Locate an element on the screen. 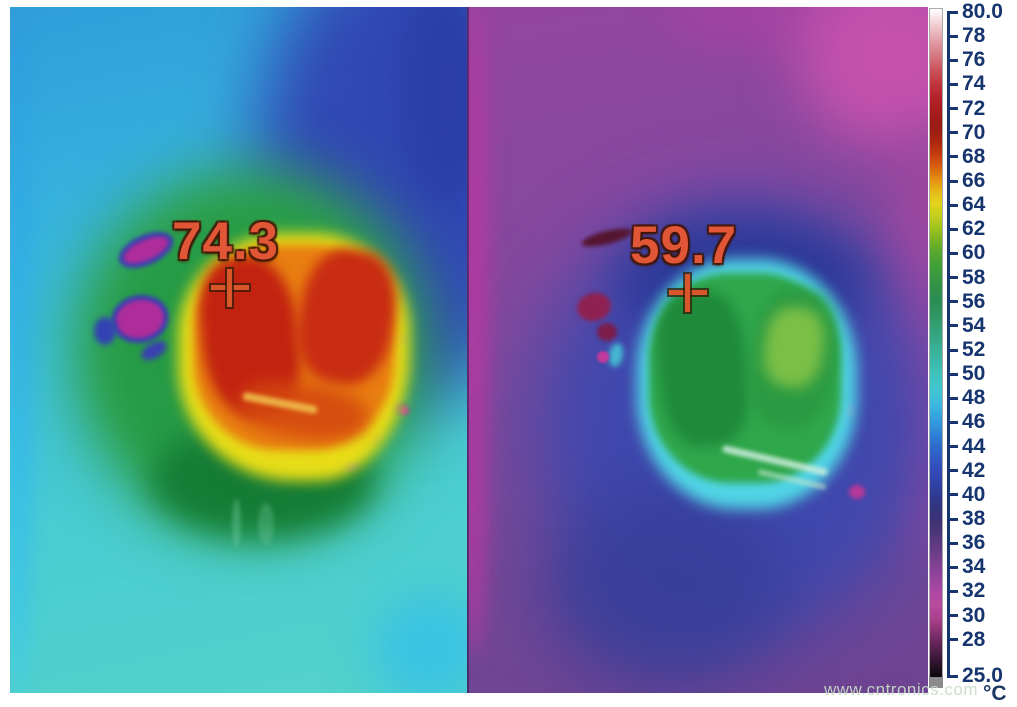 The height and width of the screenshot is (707, 1017). scale-tick-label: 76 is located at coordinates (974, 60).